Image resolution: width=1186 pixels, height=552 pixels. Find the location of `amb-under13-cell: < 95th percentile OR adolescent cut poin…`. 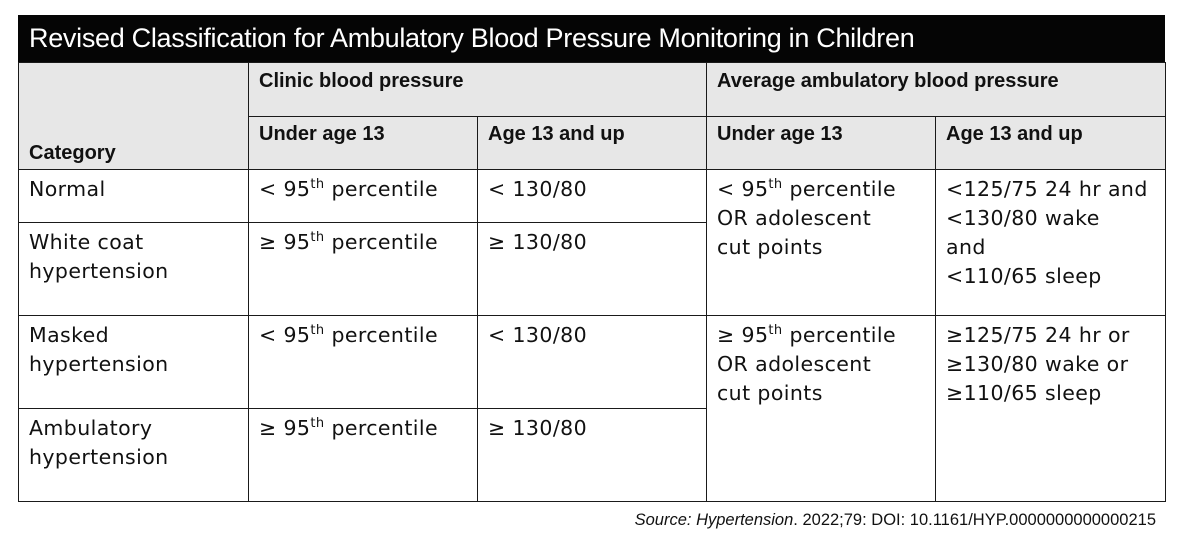

amb-under13-cell: < 95th percentile OR adolescent cut poin… is located at coordinates (821, 242).